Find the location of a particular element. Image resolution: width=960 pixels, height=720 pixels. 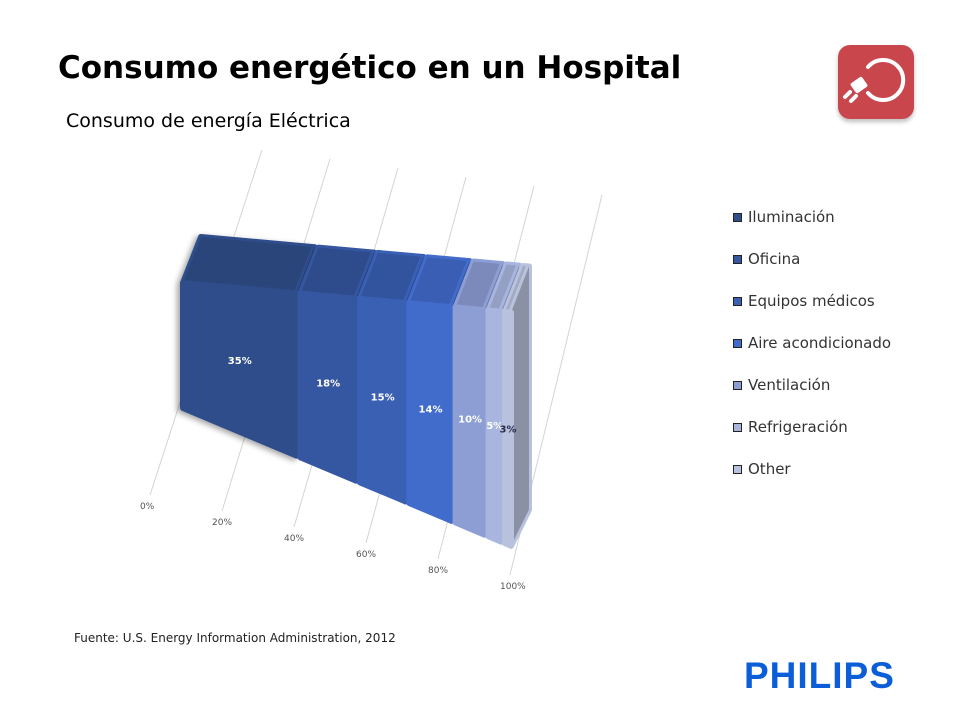

legend-item: Ventilación is located at coordinates (812, 385).